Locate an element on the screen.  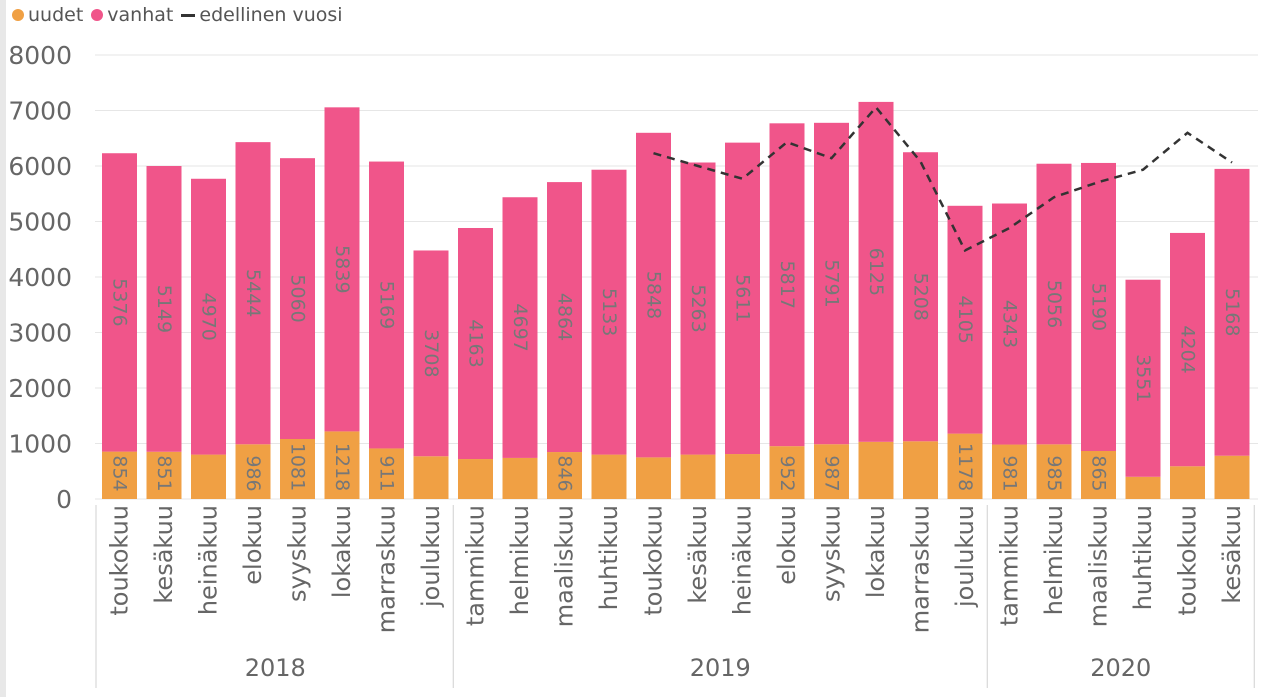
value-label-new-6: 911 is located at coordinates (387, 473).